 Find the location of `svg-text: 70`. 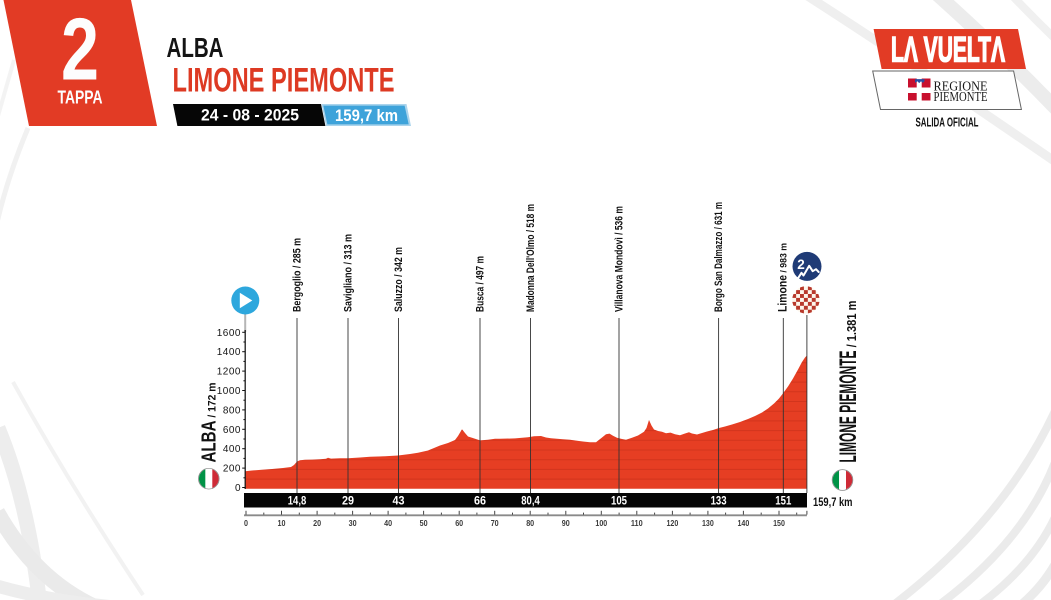

svg-text: 70 is located at coordinates (495, 523).